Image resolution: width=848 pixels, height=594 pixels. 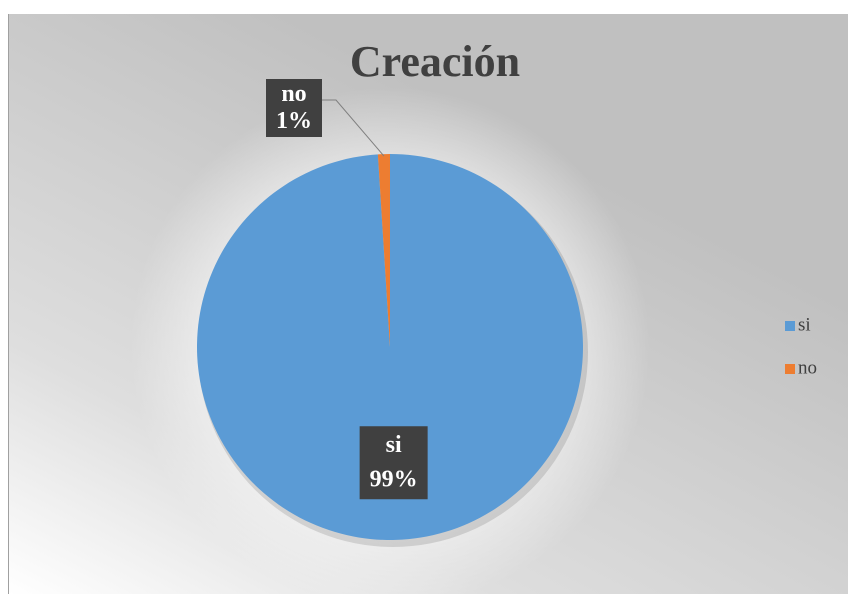 What do you see at coordinates (294, 121) in the screenshot?
I see `data-label-value: 1%` at bounding box center [294, 121].